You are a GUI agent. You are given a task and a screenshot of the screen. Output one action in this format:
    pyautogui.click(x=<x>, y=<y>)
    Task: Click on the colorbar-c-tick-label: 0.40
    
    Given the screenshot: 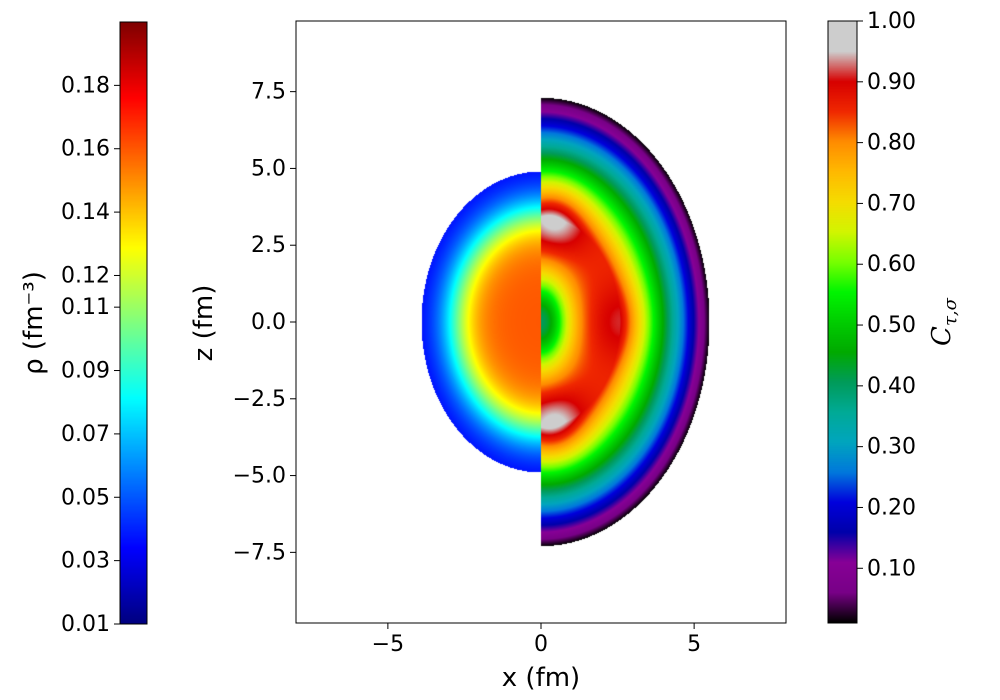 What is the action you would take?
    pyautogui.click(x=891, y=386)
    